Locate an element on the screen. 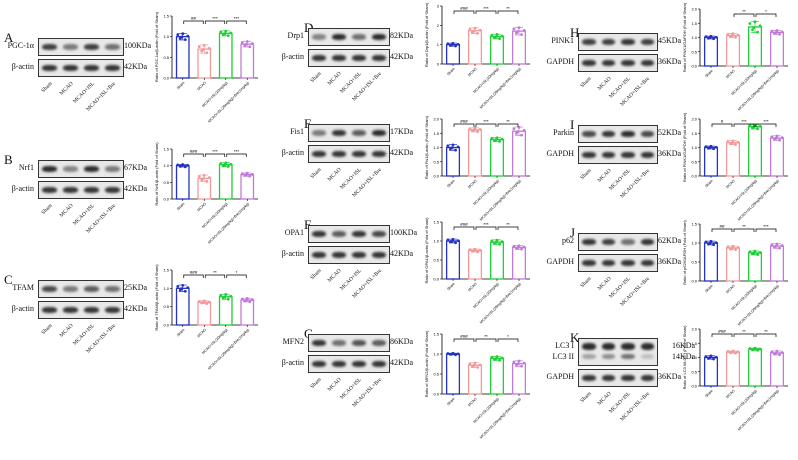 This screenshot has width=798, height=460. y-tick-label: 3 is located at coordinates (438, 6).